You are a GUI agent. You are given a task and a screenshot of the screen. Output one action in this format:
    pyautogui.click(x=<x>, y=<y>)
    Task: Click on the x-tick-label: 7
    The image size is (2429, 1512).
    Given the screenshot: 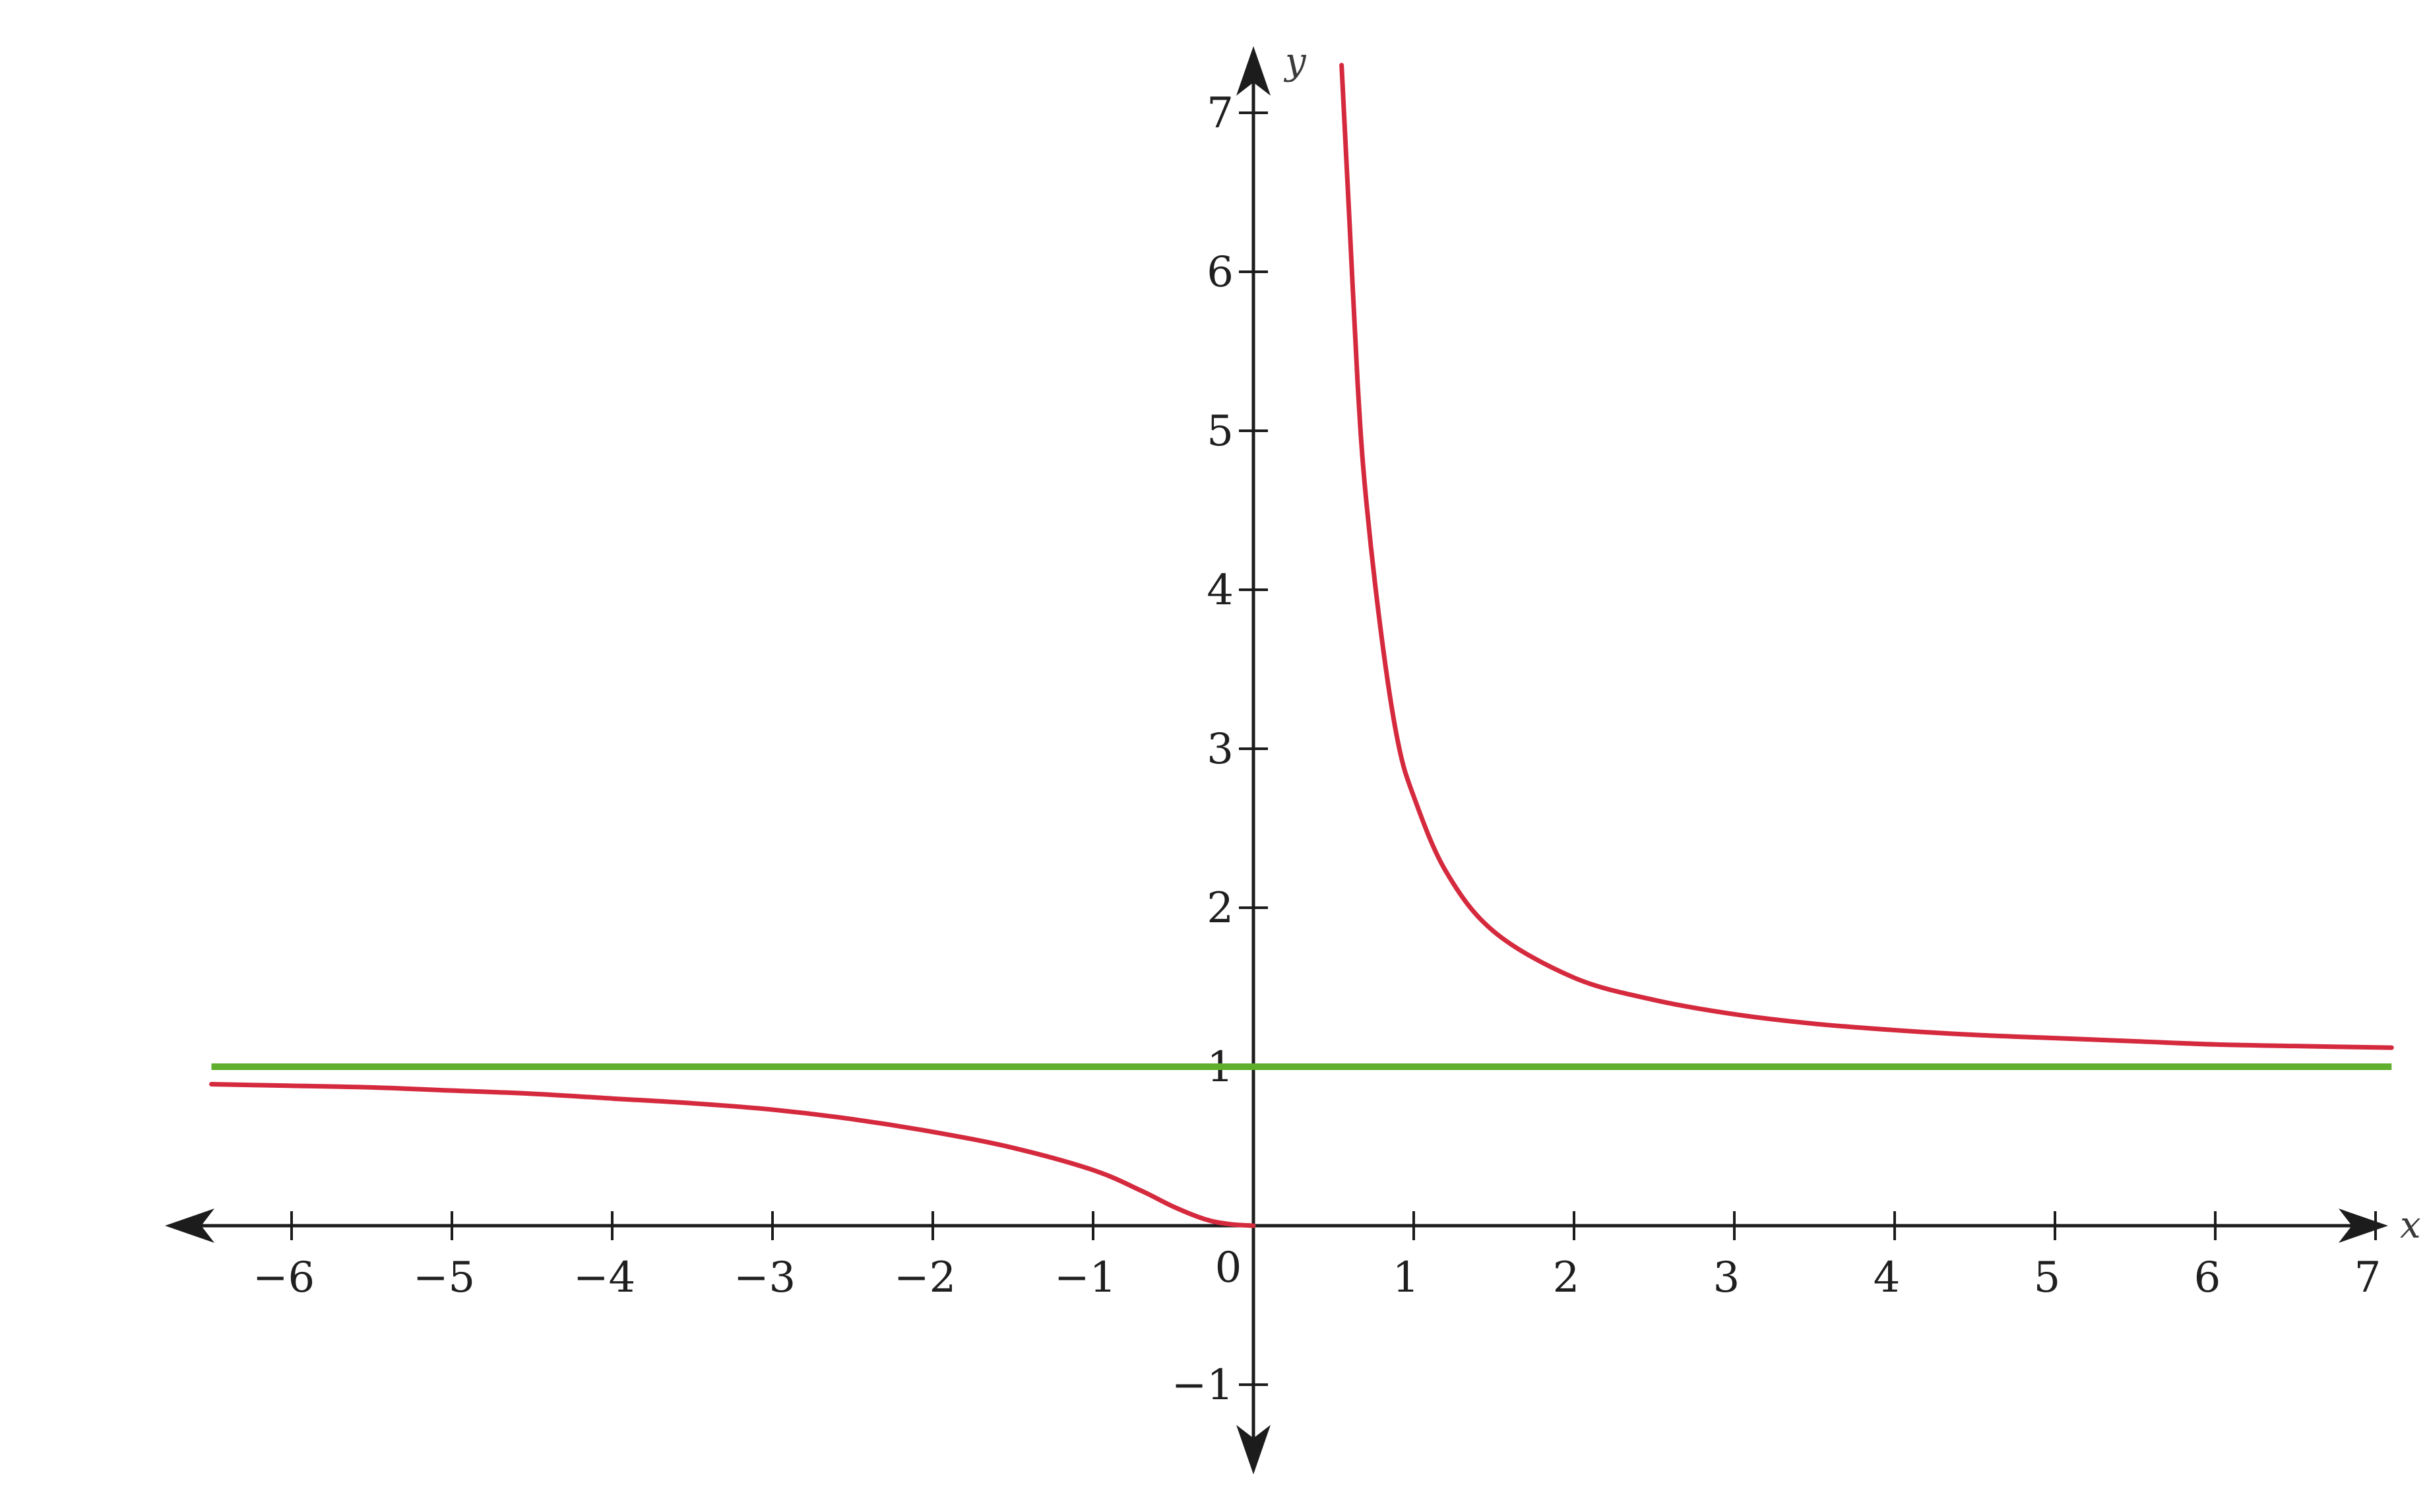 What is the action you would take?
    pyautogui.click(x=2368, y=1277)
    